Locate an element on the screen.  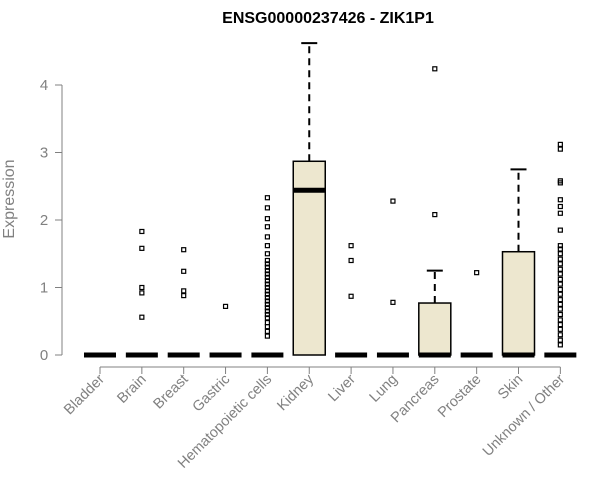
box-unknown-other is located at coordinates (560, 249).